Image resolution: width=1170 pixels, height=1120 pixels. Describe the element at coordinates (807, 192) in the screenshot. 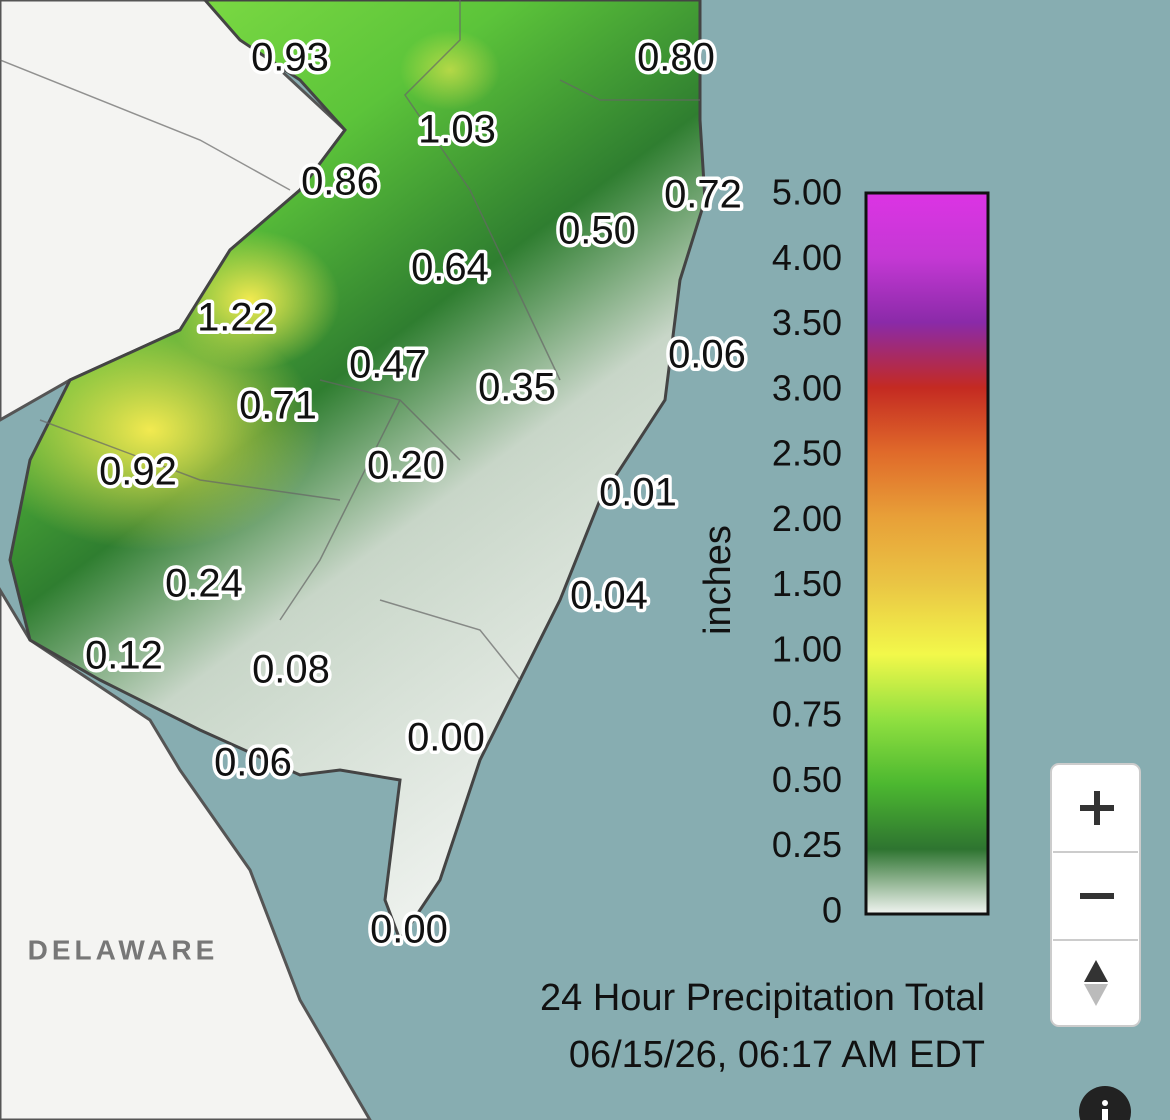

I see `legend-tick-label: 5.00` at that location.